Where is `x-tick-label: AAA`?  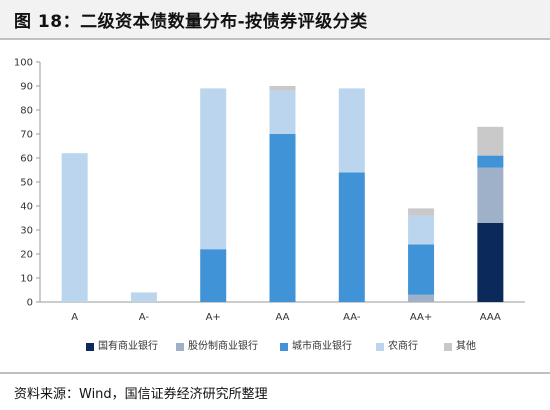
x-tick-label: AAA is located at coordinates (490, 317).